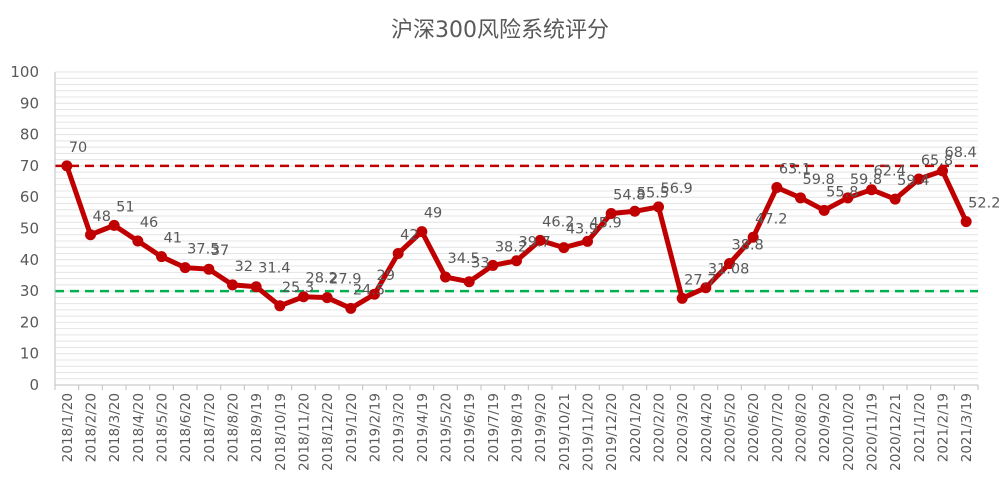  What do you see at coordinates (565, 432) in the screenshot?
I see `x-tick-label: 2019/10/21` at bounding box center [565, 432].